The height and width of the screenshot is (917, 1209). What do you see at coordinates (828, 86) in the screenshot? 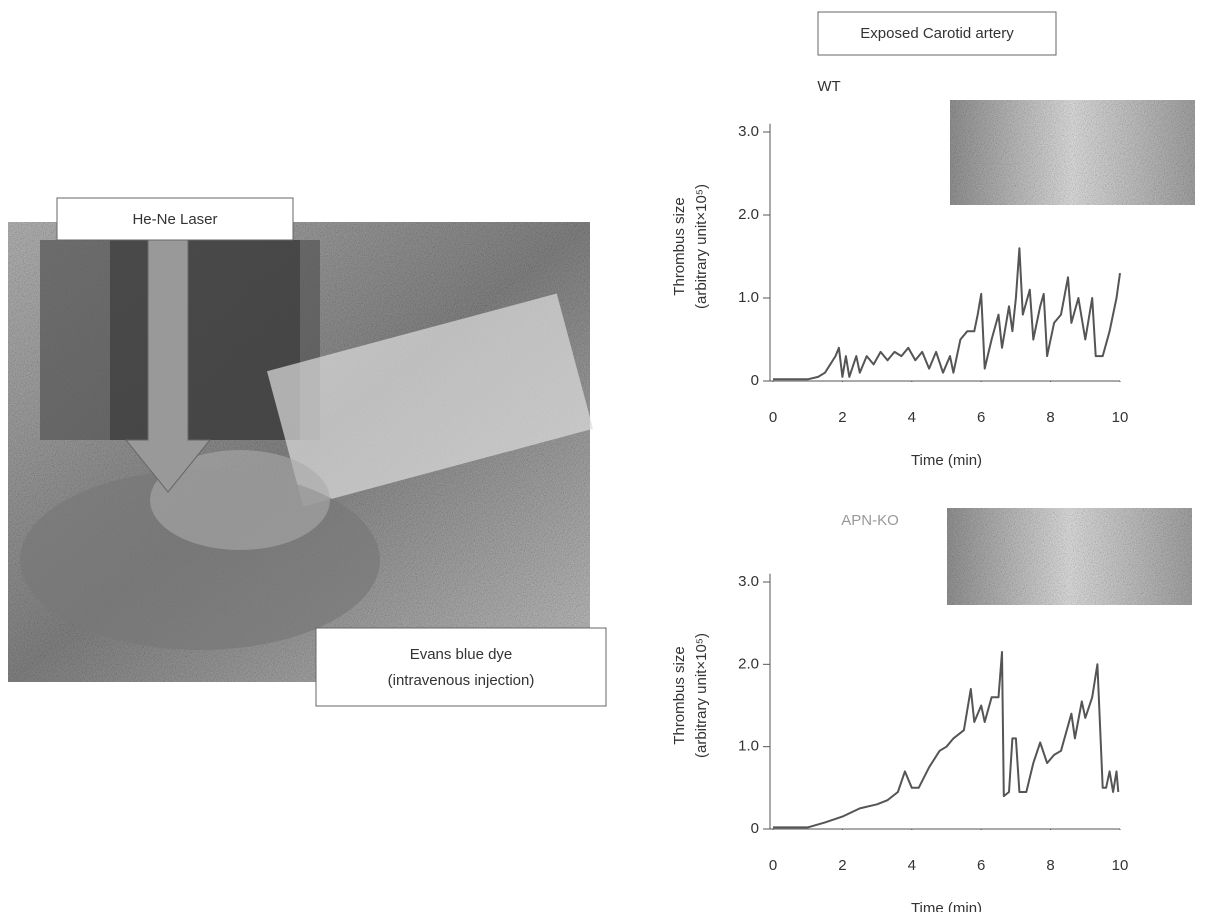
I see `chart-title: WT` at bounding box center [828, 86].